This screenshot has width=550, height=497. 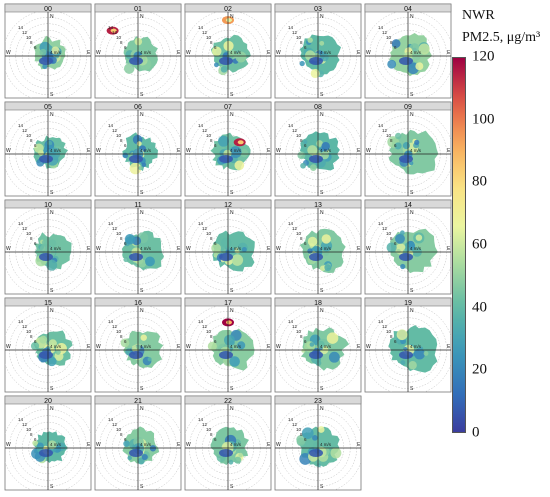 What do you see at coordinates (483, 56) in the screenshot?
I see `colorbar-tick-label: 120` at bounding box center [483, 56].